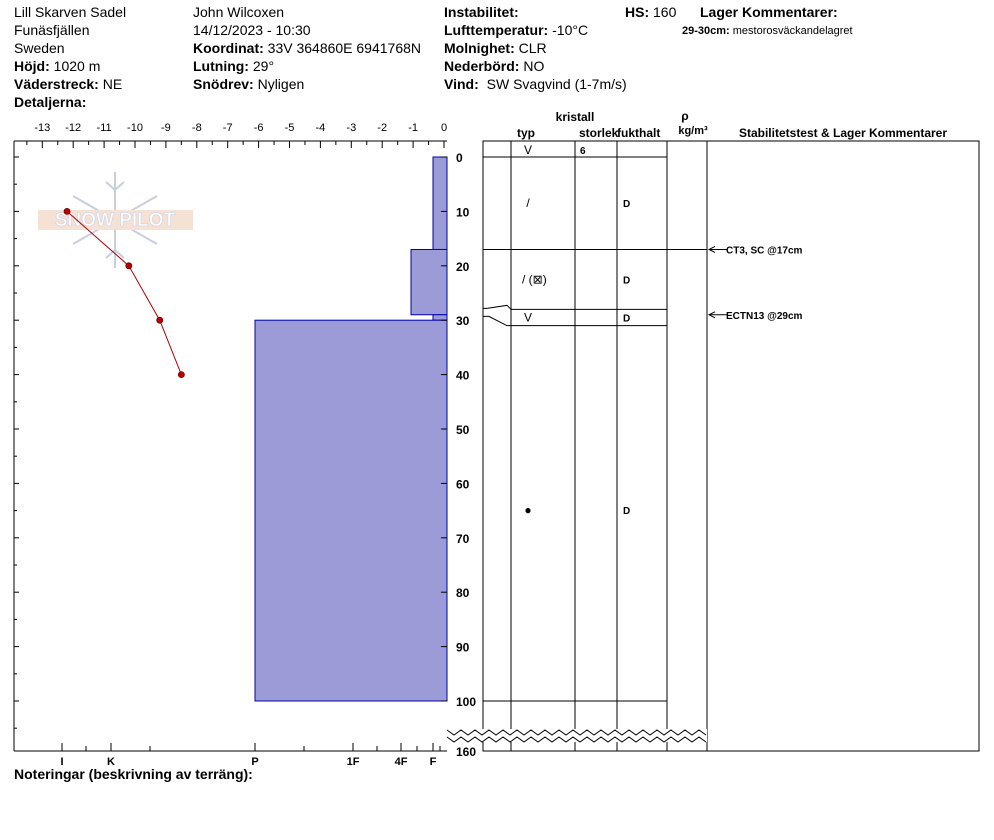  What do you see at coordinates (532, 48) in the screenshot?
I see `sky-cover-value: CLR` at bounding box center [532, 48].